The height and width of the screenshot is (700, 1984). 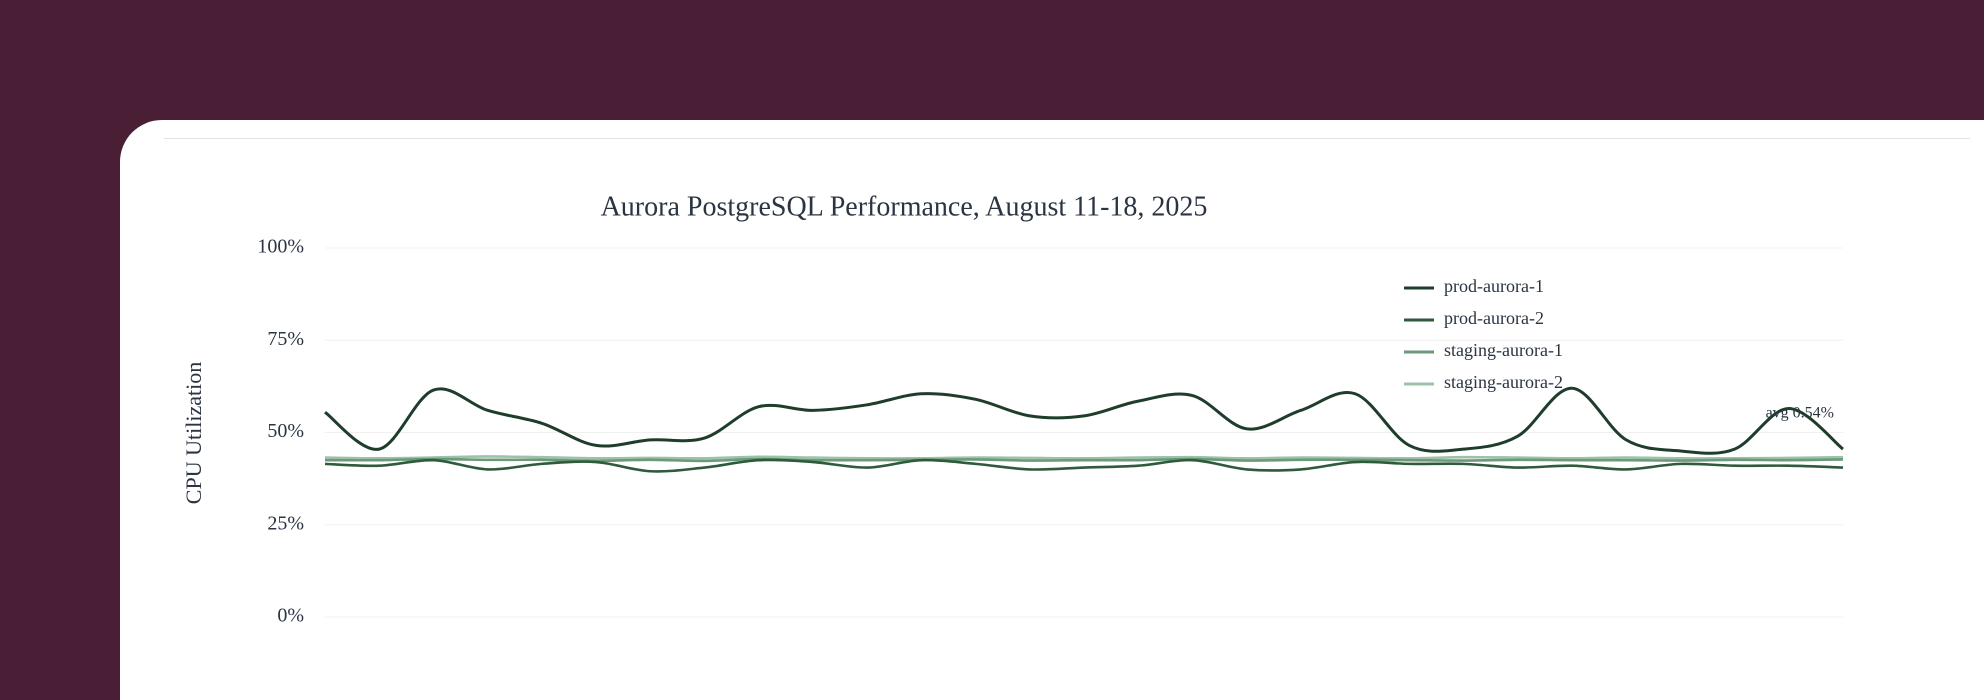 I want to click on y-tick-label: 100%, so click(x=280, y=247).